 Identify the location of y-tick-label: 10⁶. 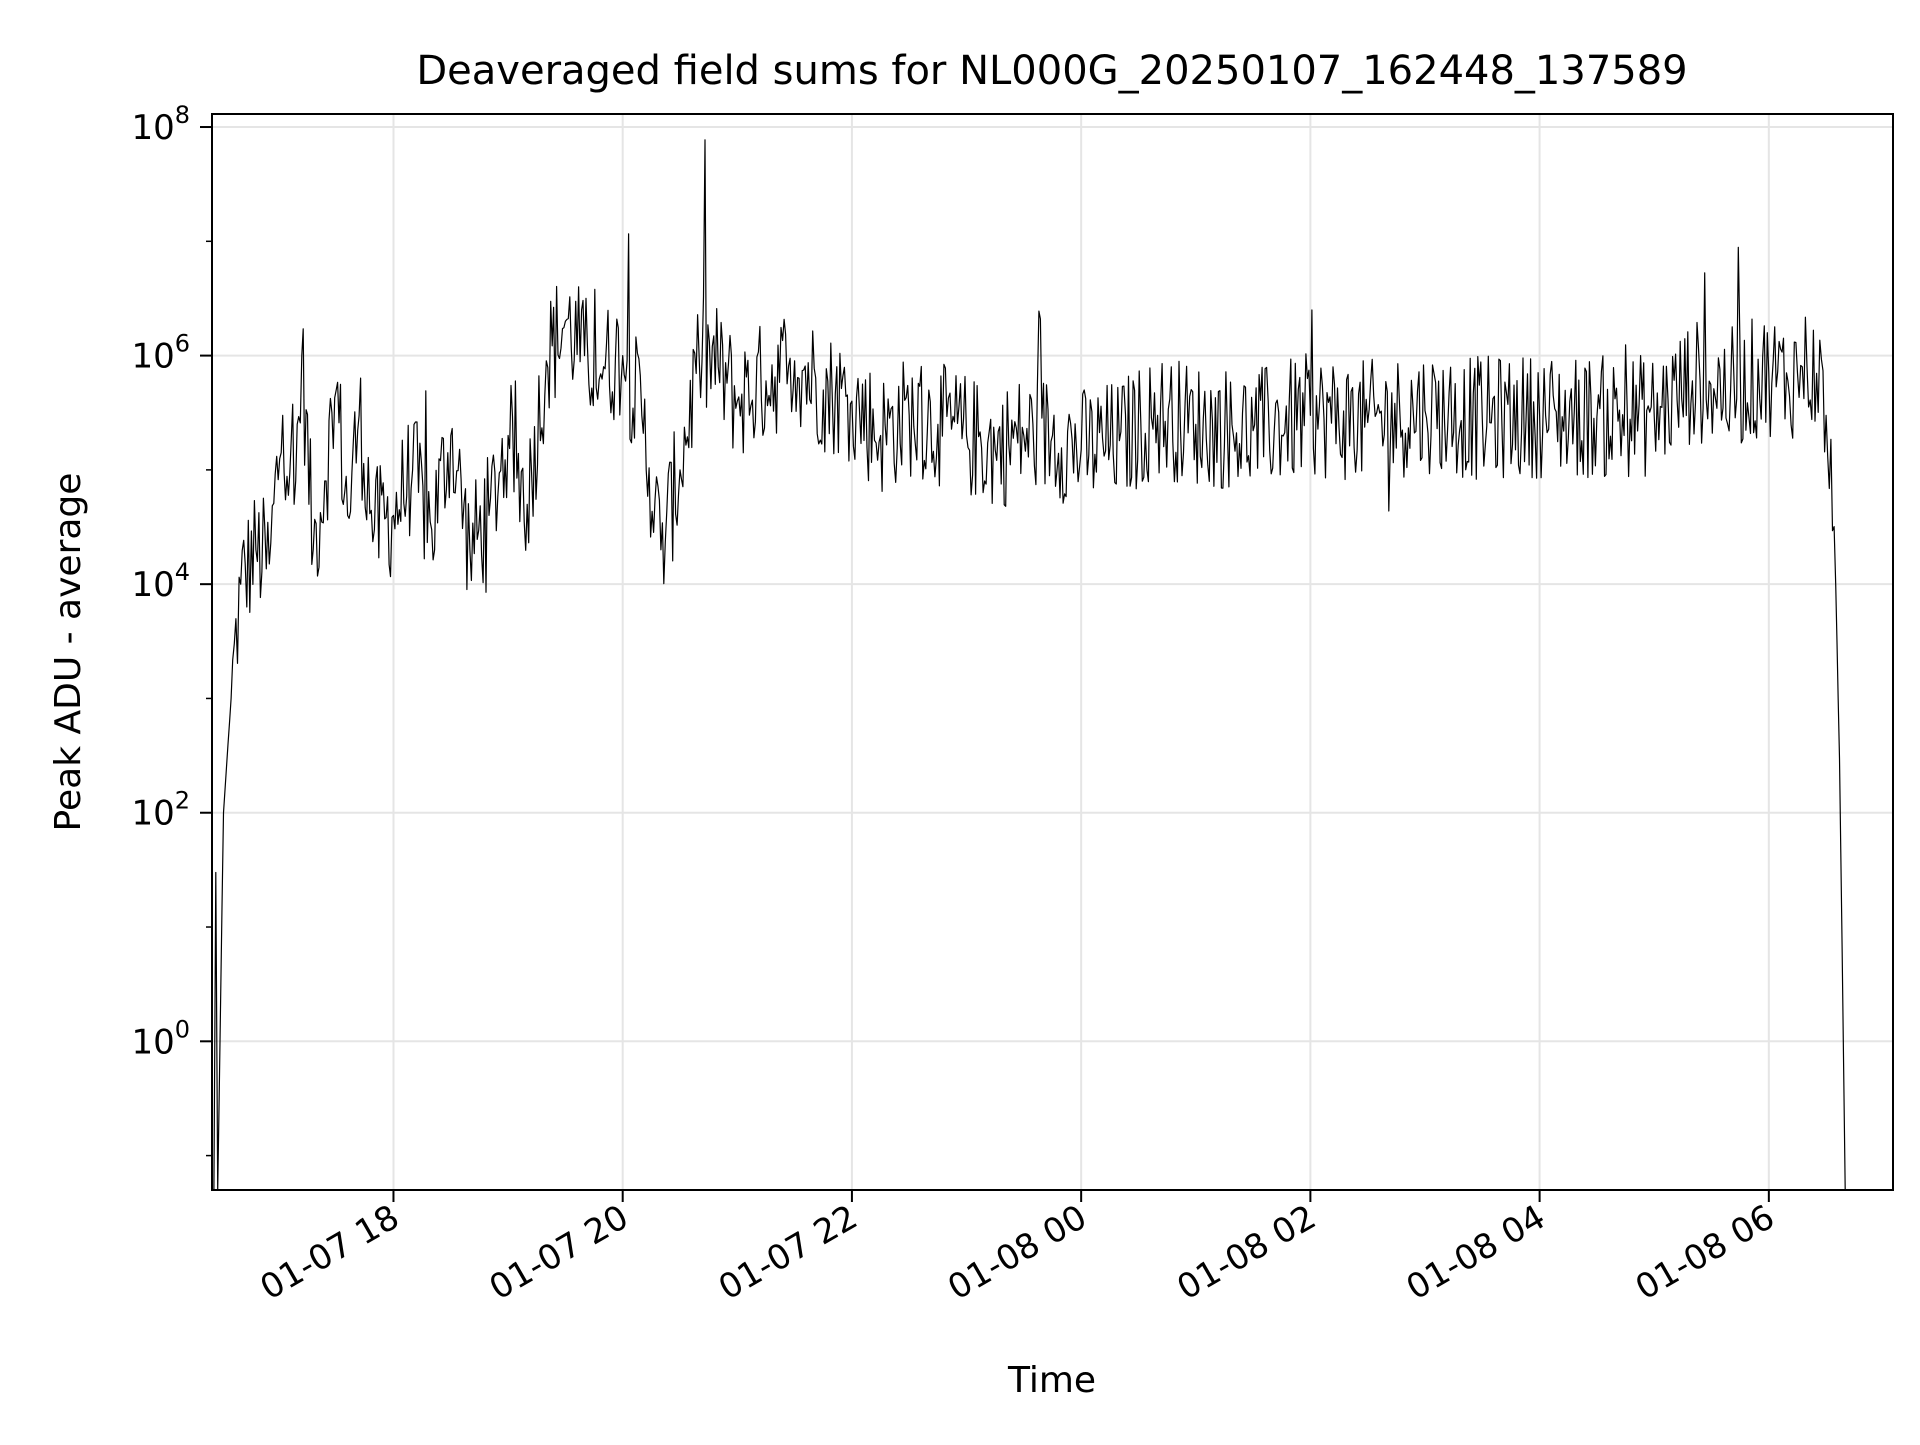
(160, 353).